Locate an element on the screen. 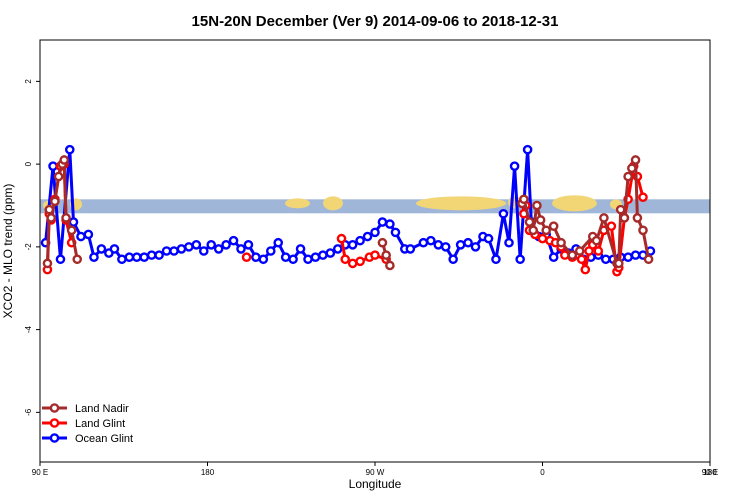  legend-label: Ocean Glint is located at coordinates (104, 439).